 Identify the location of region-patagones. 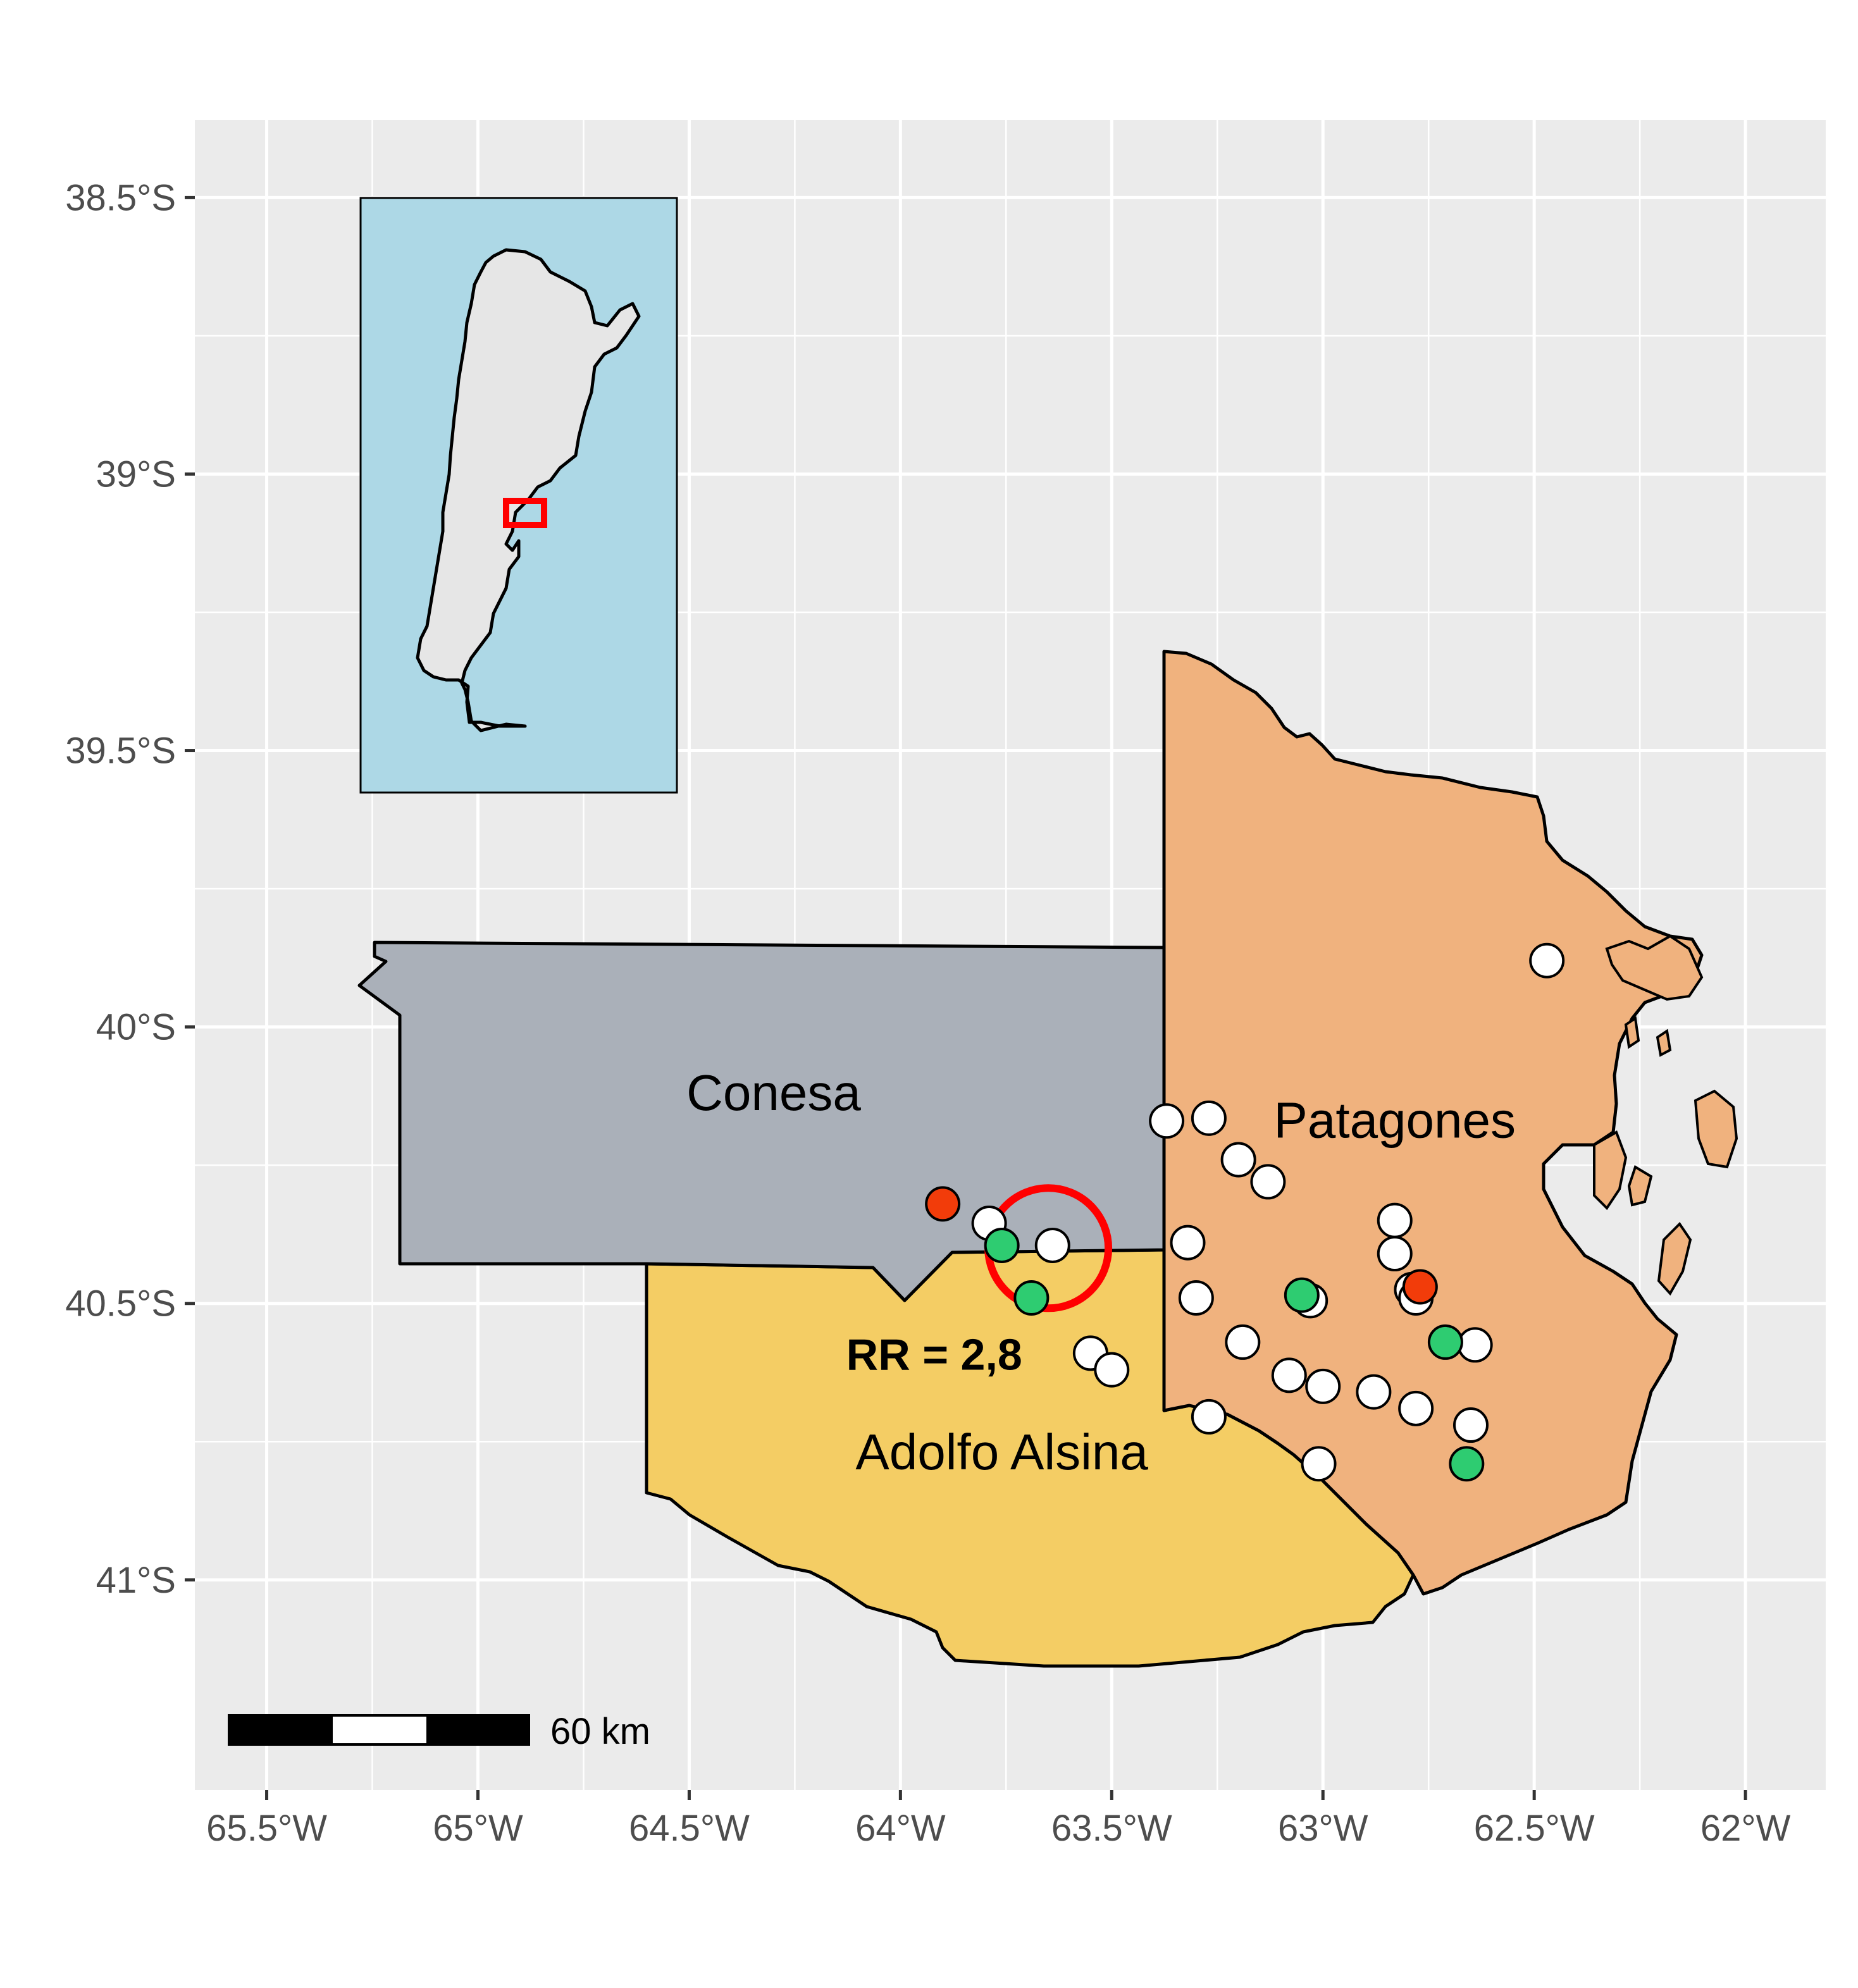
(1433, 1123).